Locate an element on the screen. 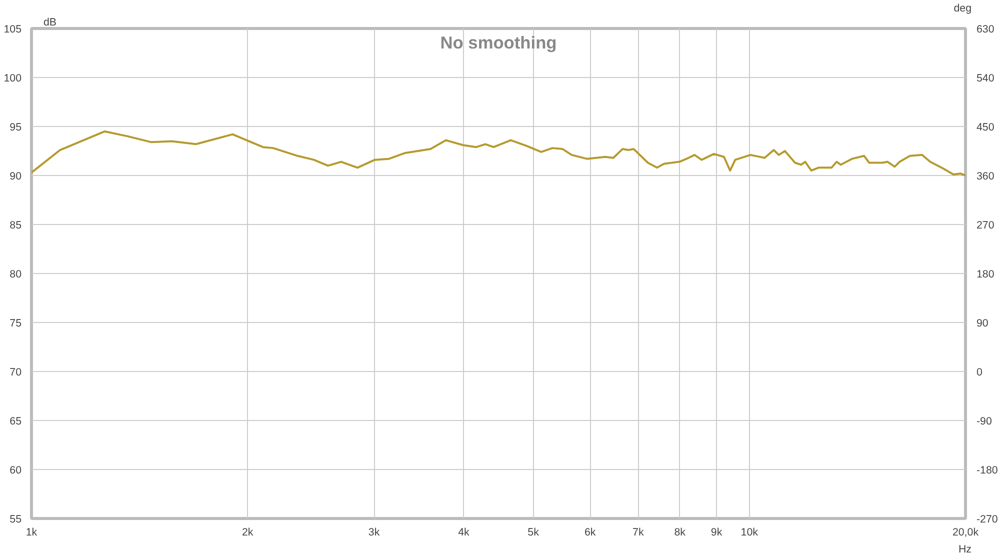 Image resolution: width=1000 pixels, height=555 pixels. y2-tick-label: 90 is located at coordinates (982, 324).